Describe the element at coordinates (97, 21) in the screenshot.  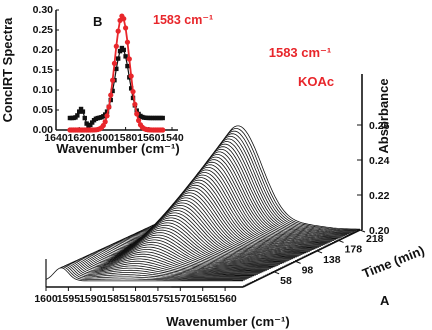
I see `panel-label-b: B` at that location.